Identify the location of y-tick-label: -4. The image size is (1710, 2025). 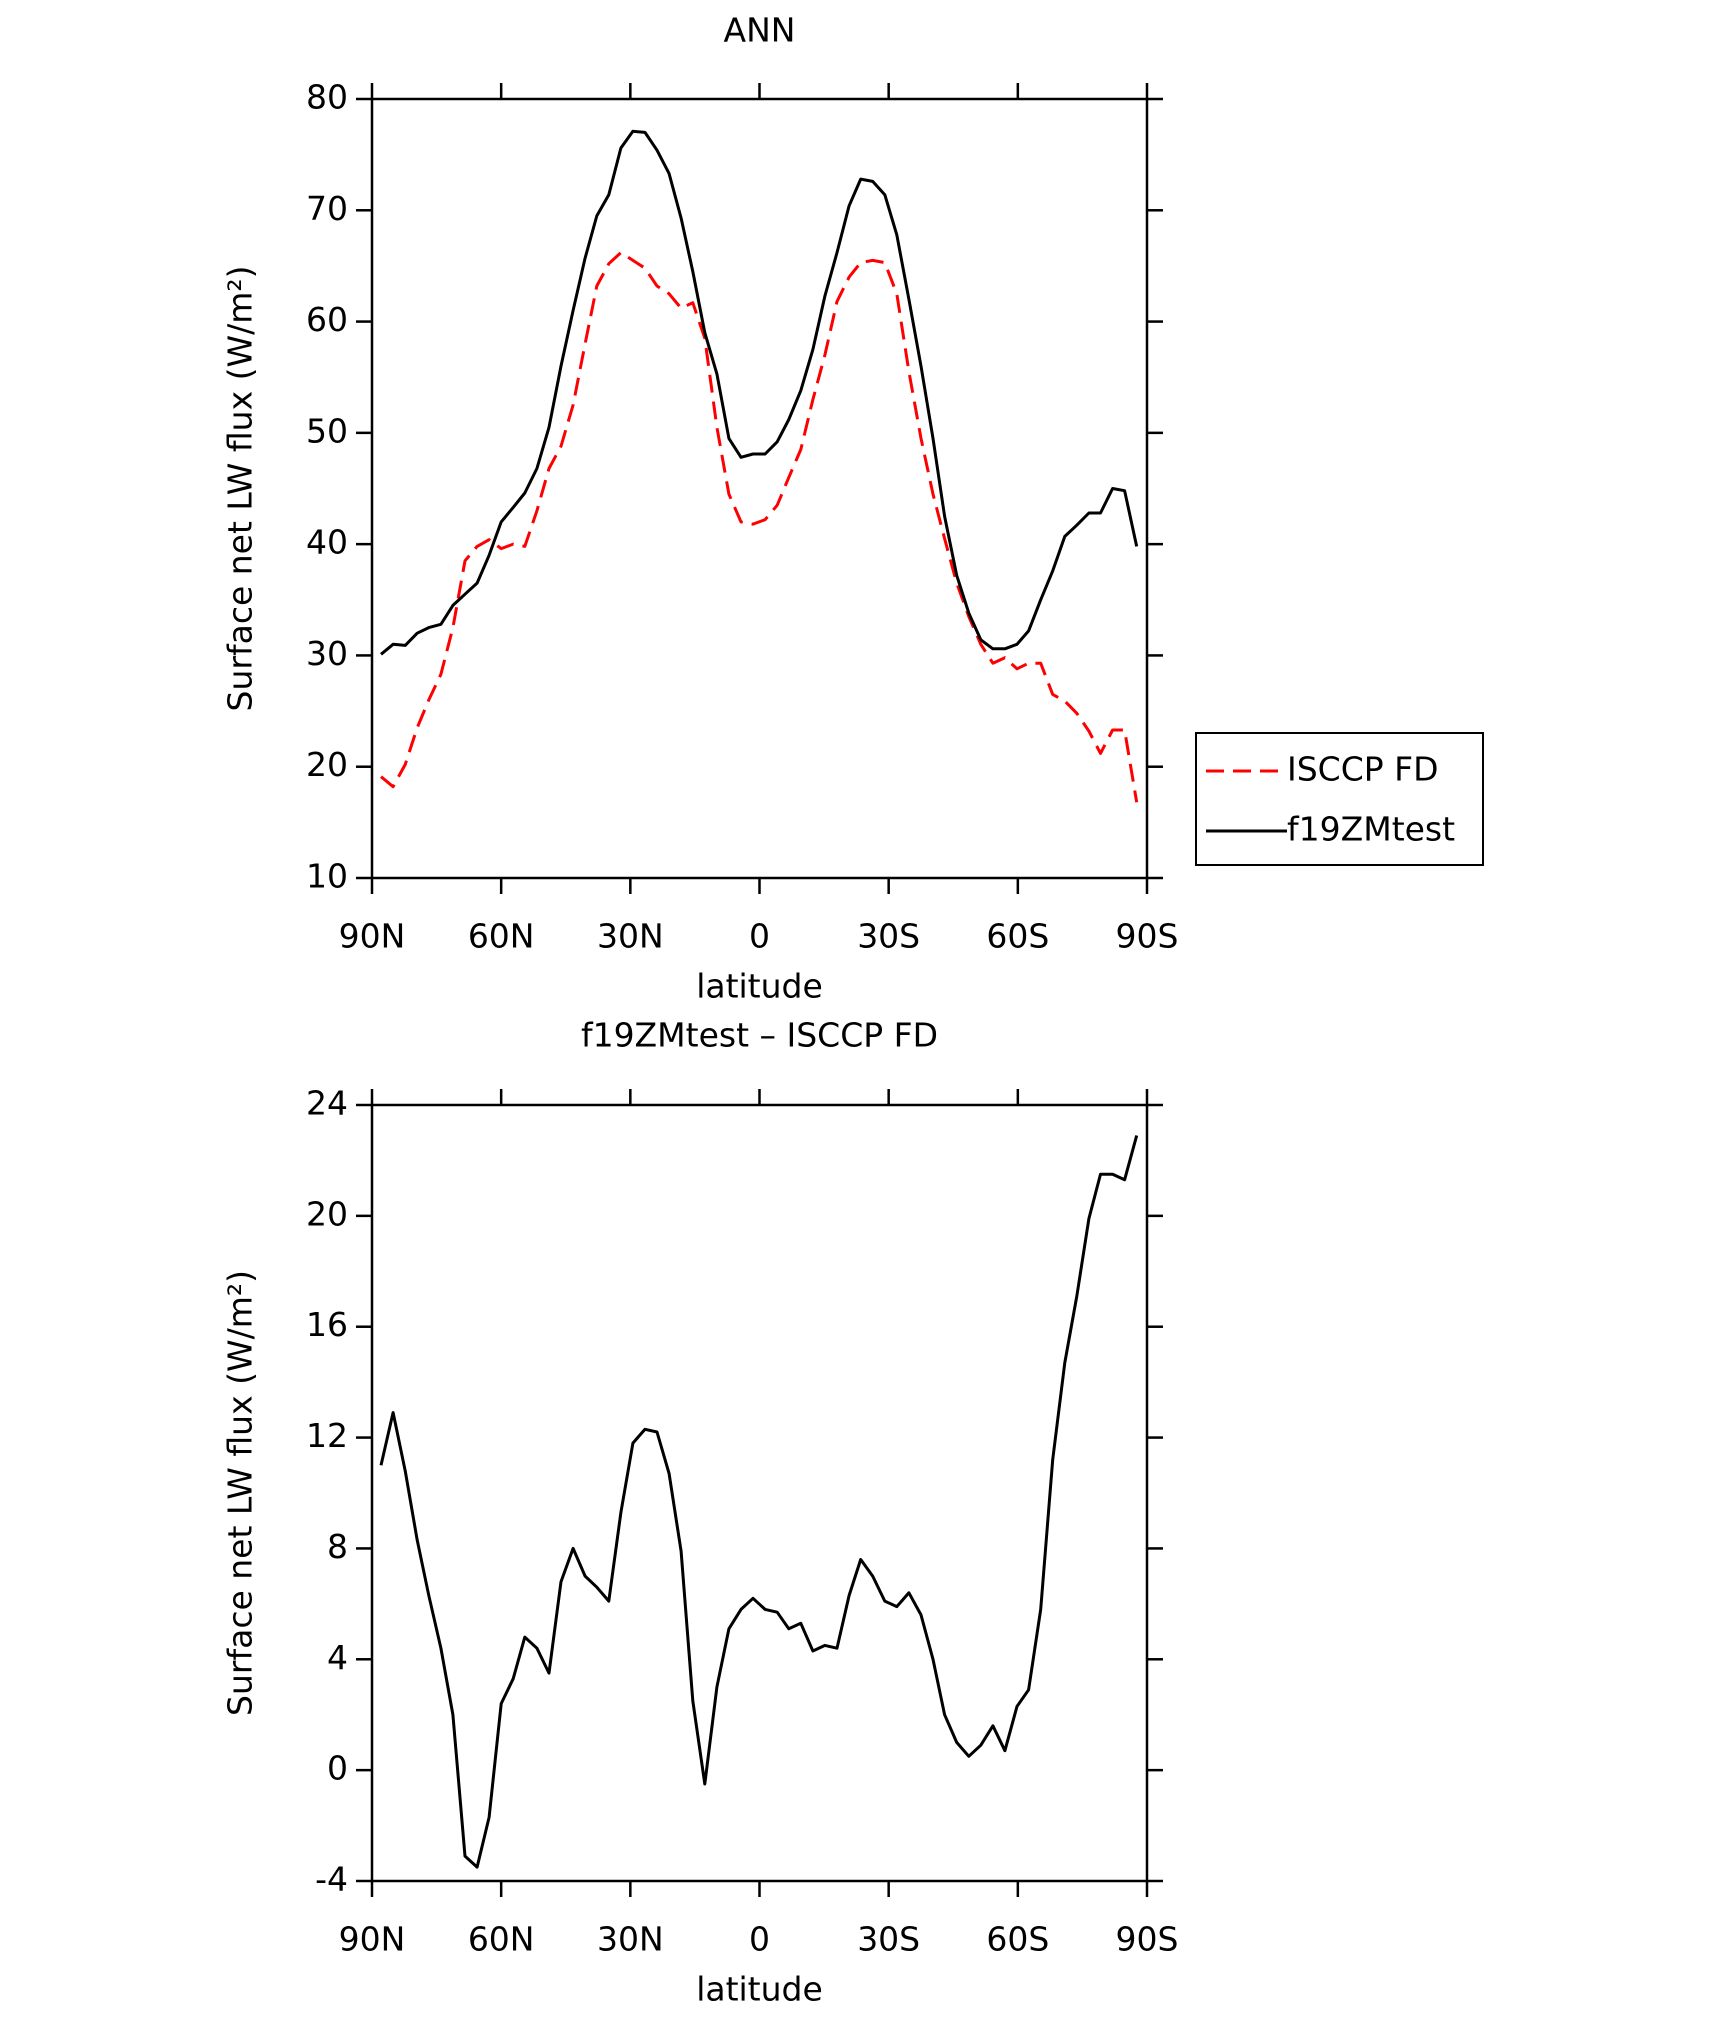
(331, 1879).